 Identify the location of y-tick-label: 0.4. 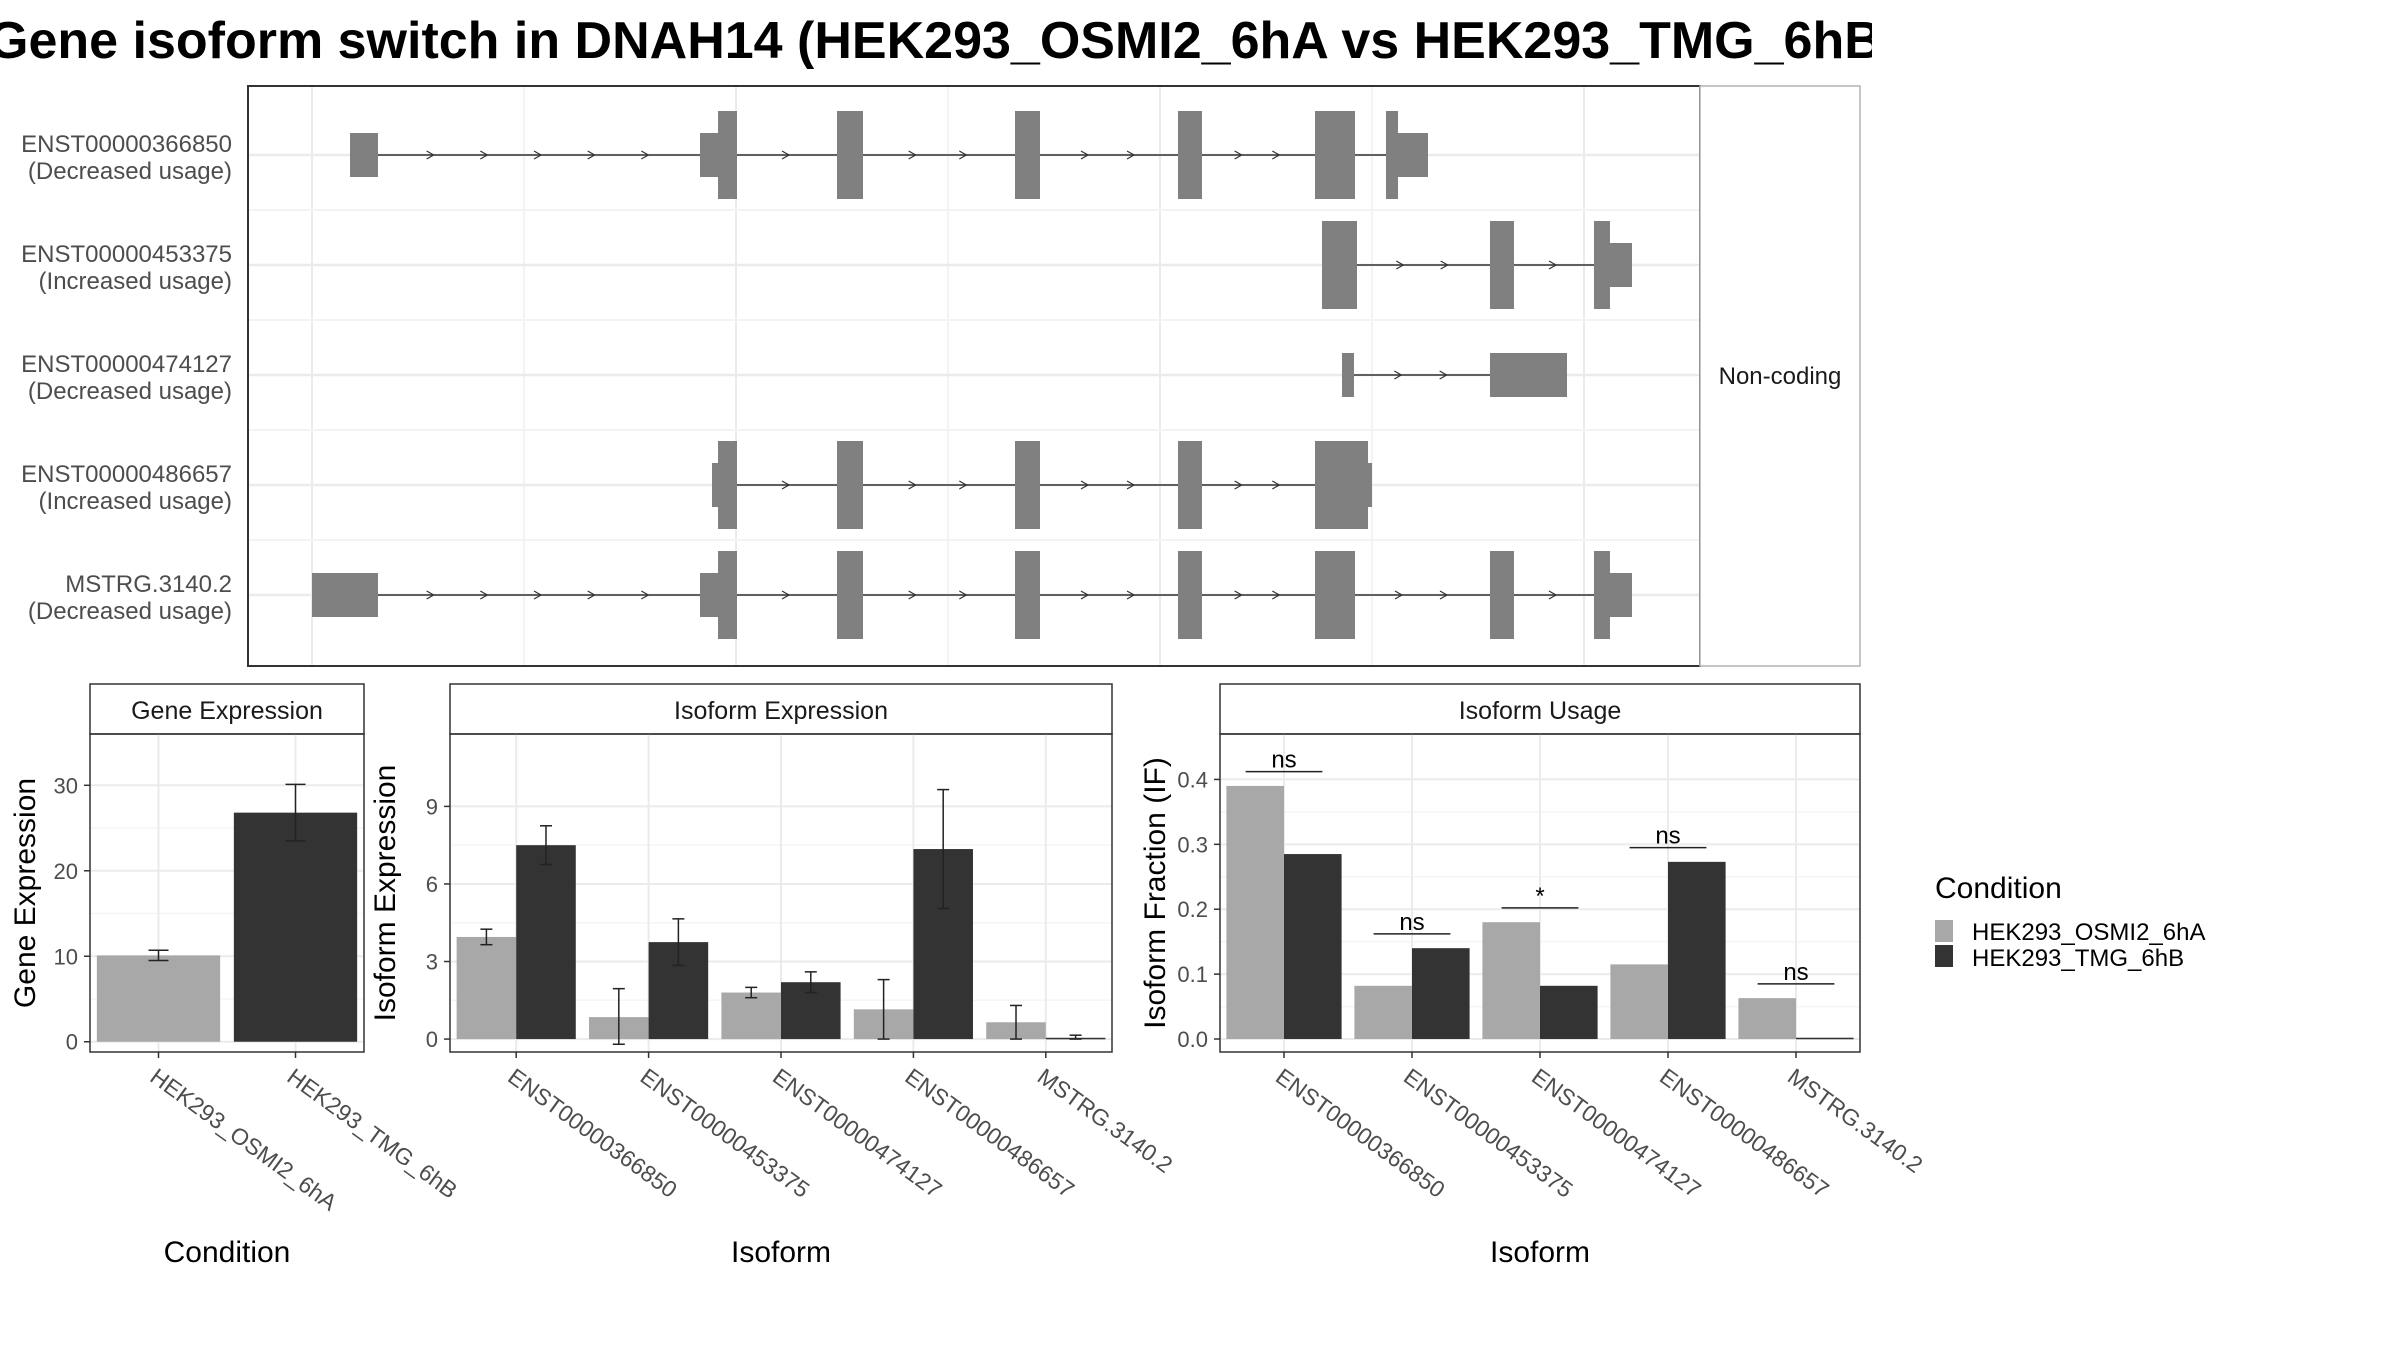
(1192, 779).